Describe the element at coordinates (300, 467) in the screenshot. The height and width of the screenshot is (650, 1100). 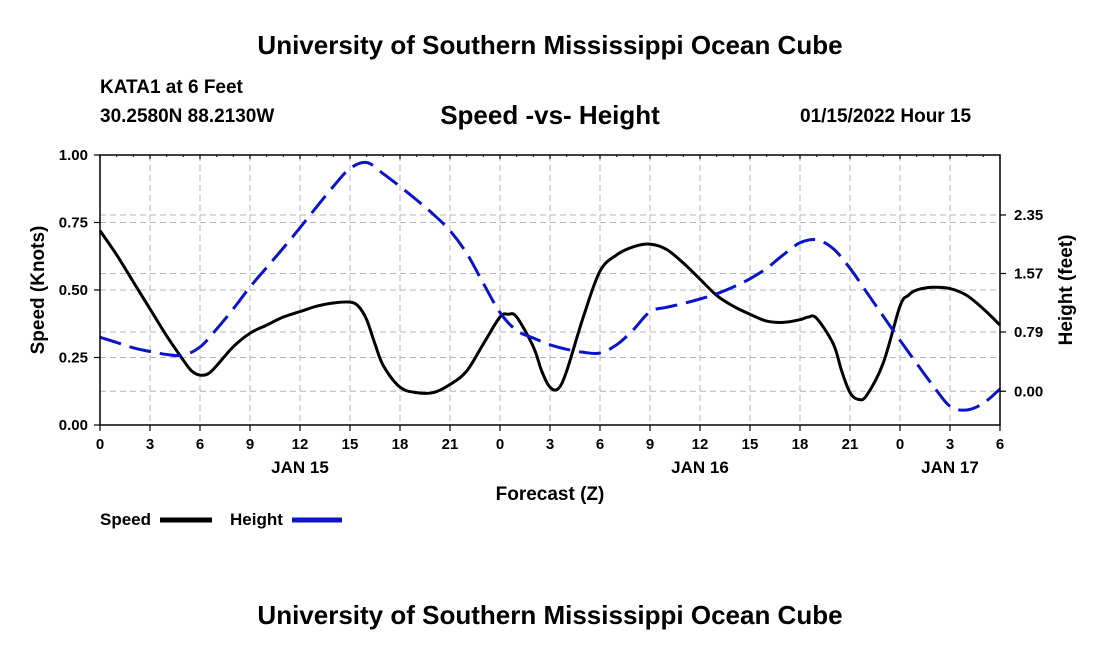
I see `date-label: JAN 15` at that location.